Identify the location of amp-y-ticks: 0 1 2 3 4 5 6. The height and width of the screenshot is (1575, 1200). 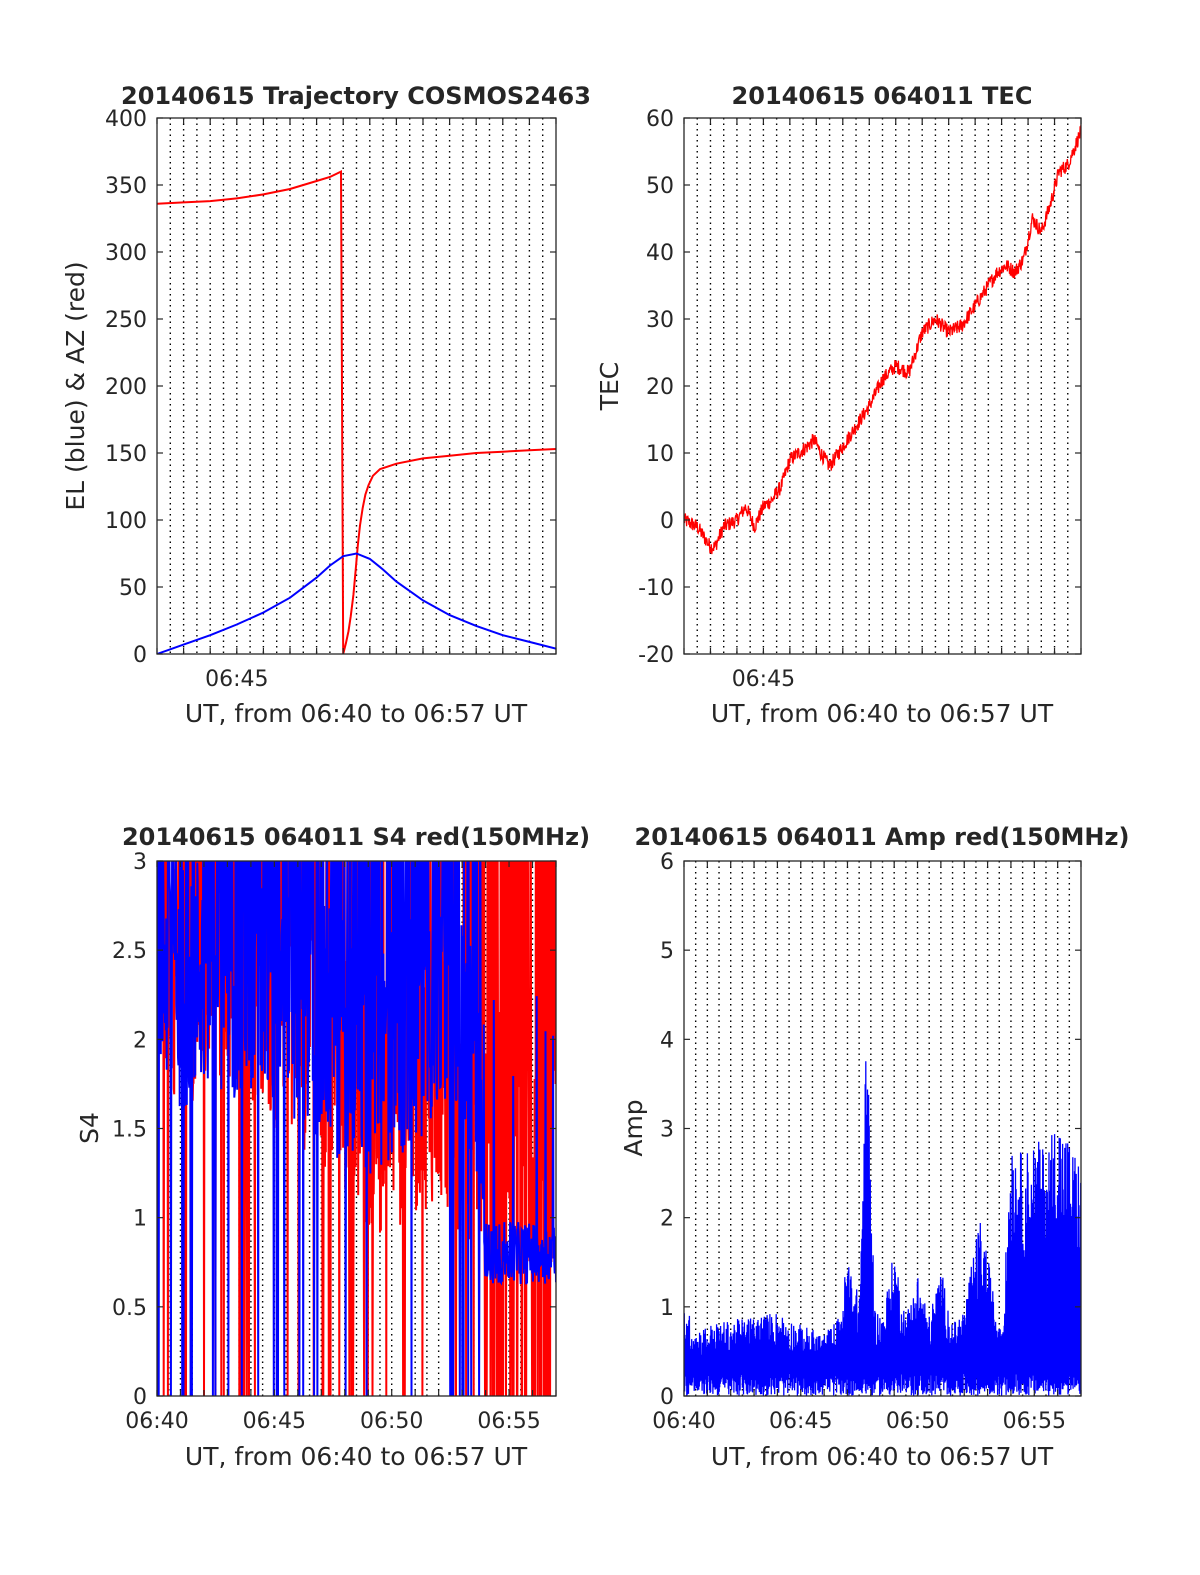
(870, 1130).